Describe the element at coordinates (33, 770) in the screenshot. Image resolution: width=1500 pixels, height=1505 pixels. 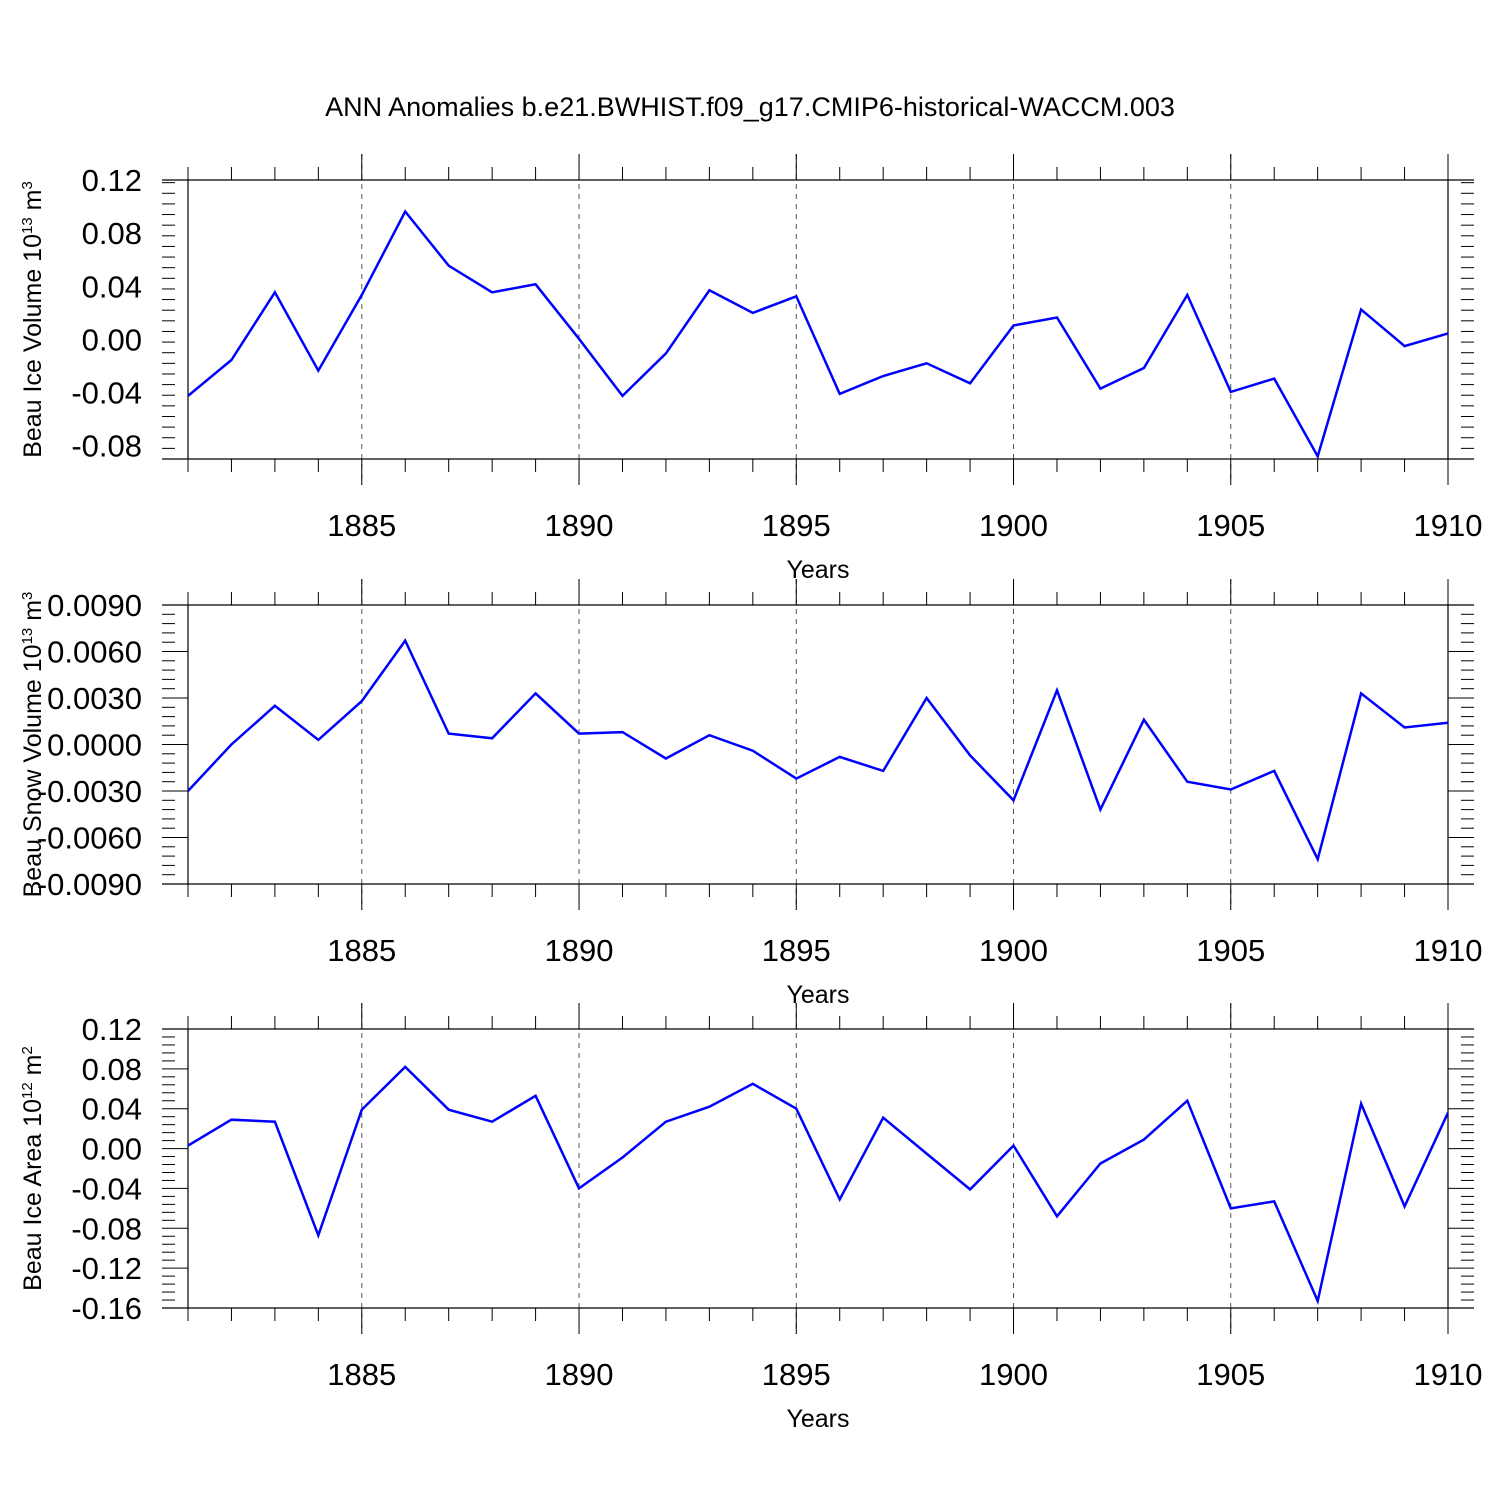
I see `y-axis-title-prefix: Beau Snow Volume 10` at that location.